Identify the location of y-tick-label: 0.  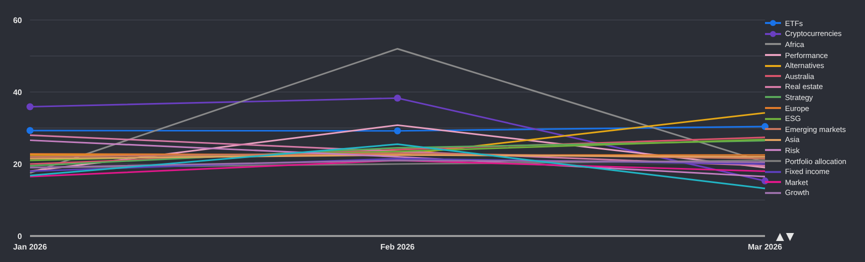
(20, 236).